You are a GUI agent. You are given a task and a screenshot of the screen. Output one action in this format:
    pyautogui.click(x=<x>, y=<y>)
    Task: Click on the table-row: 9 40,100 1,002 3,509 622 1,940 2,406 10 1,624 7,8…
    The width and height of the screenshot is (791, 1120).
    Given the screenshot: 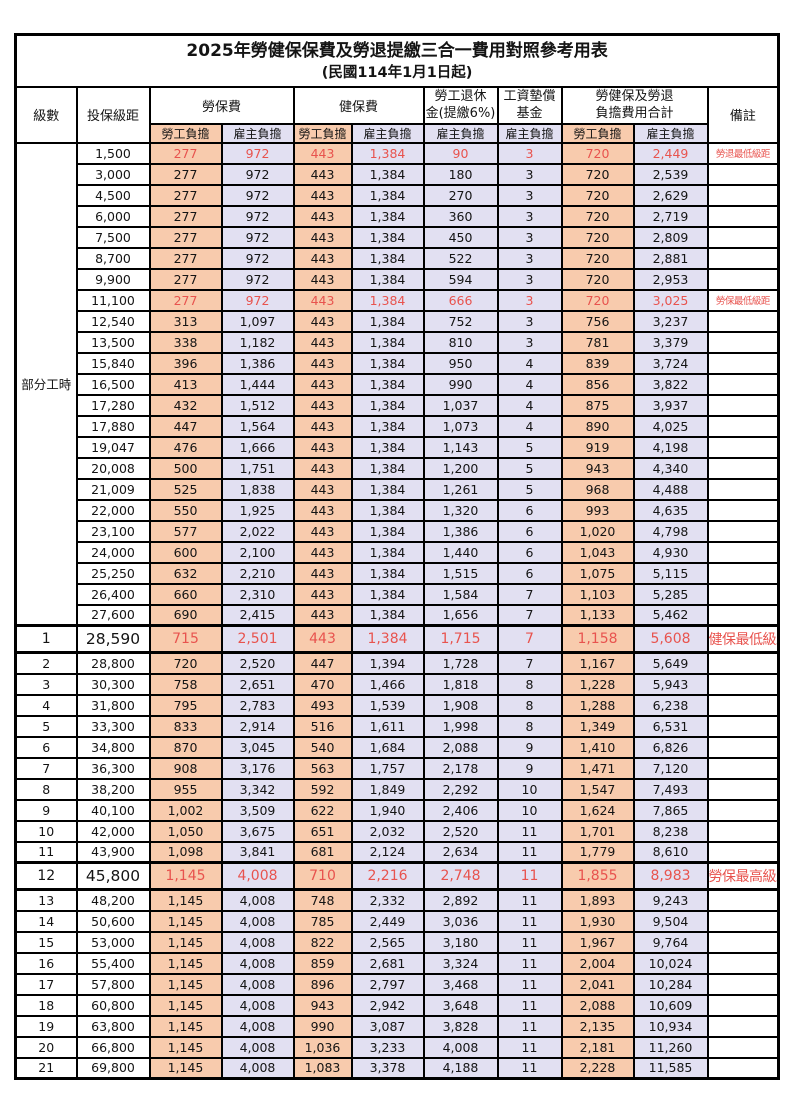 What is the action you would take?
    pyautogui.click(x=397, y=810)
    